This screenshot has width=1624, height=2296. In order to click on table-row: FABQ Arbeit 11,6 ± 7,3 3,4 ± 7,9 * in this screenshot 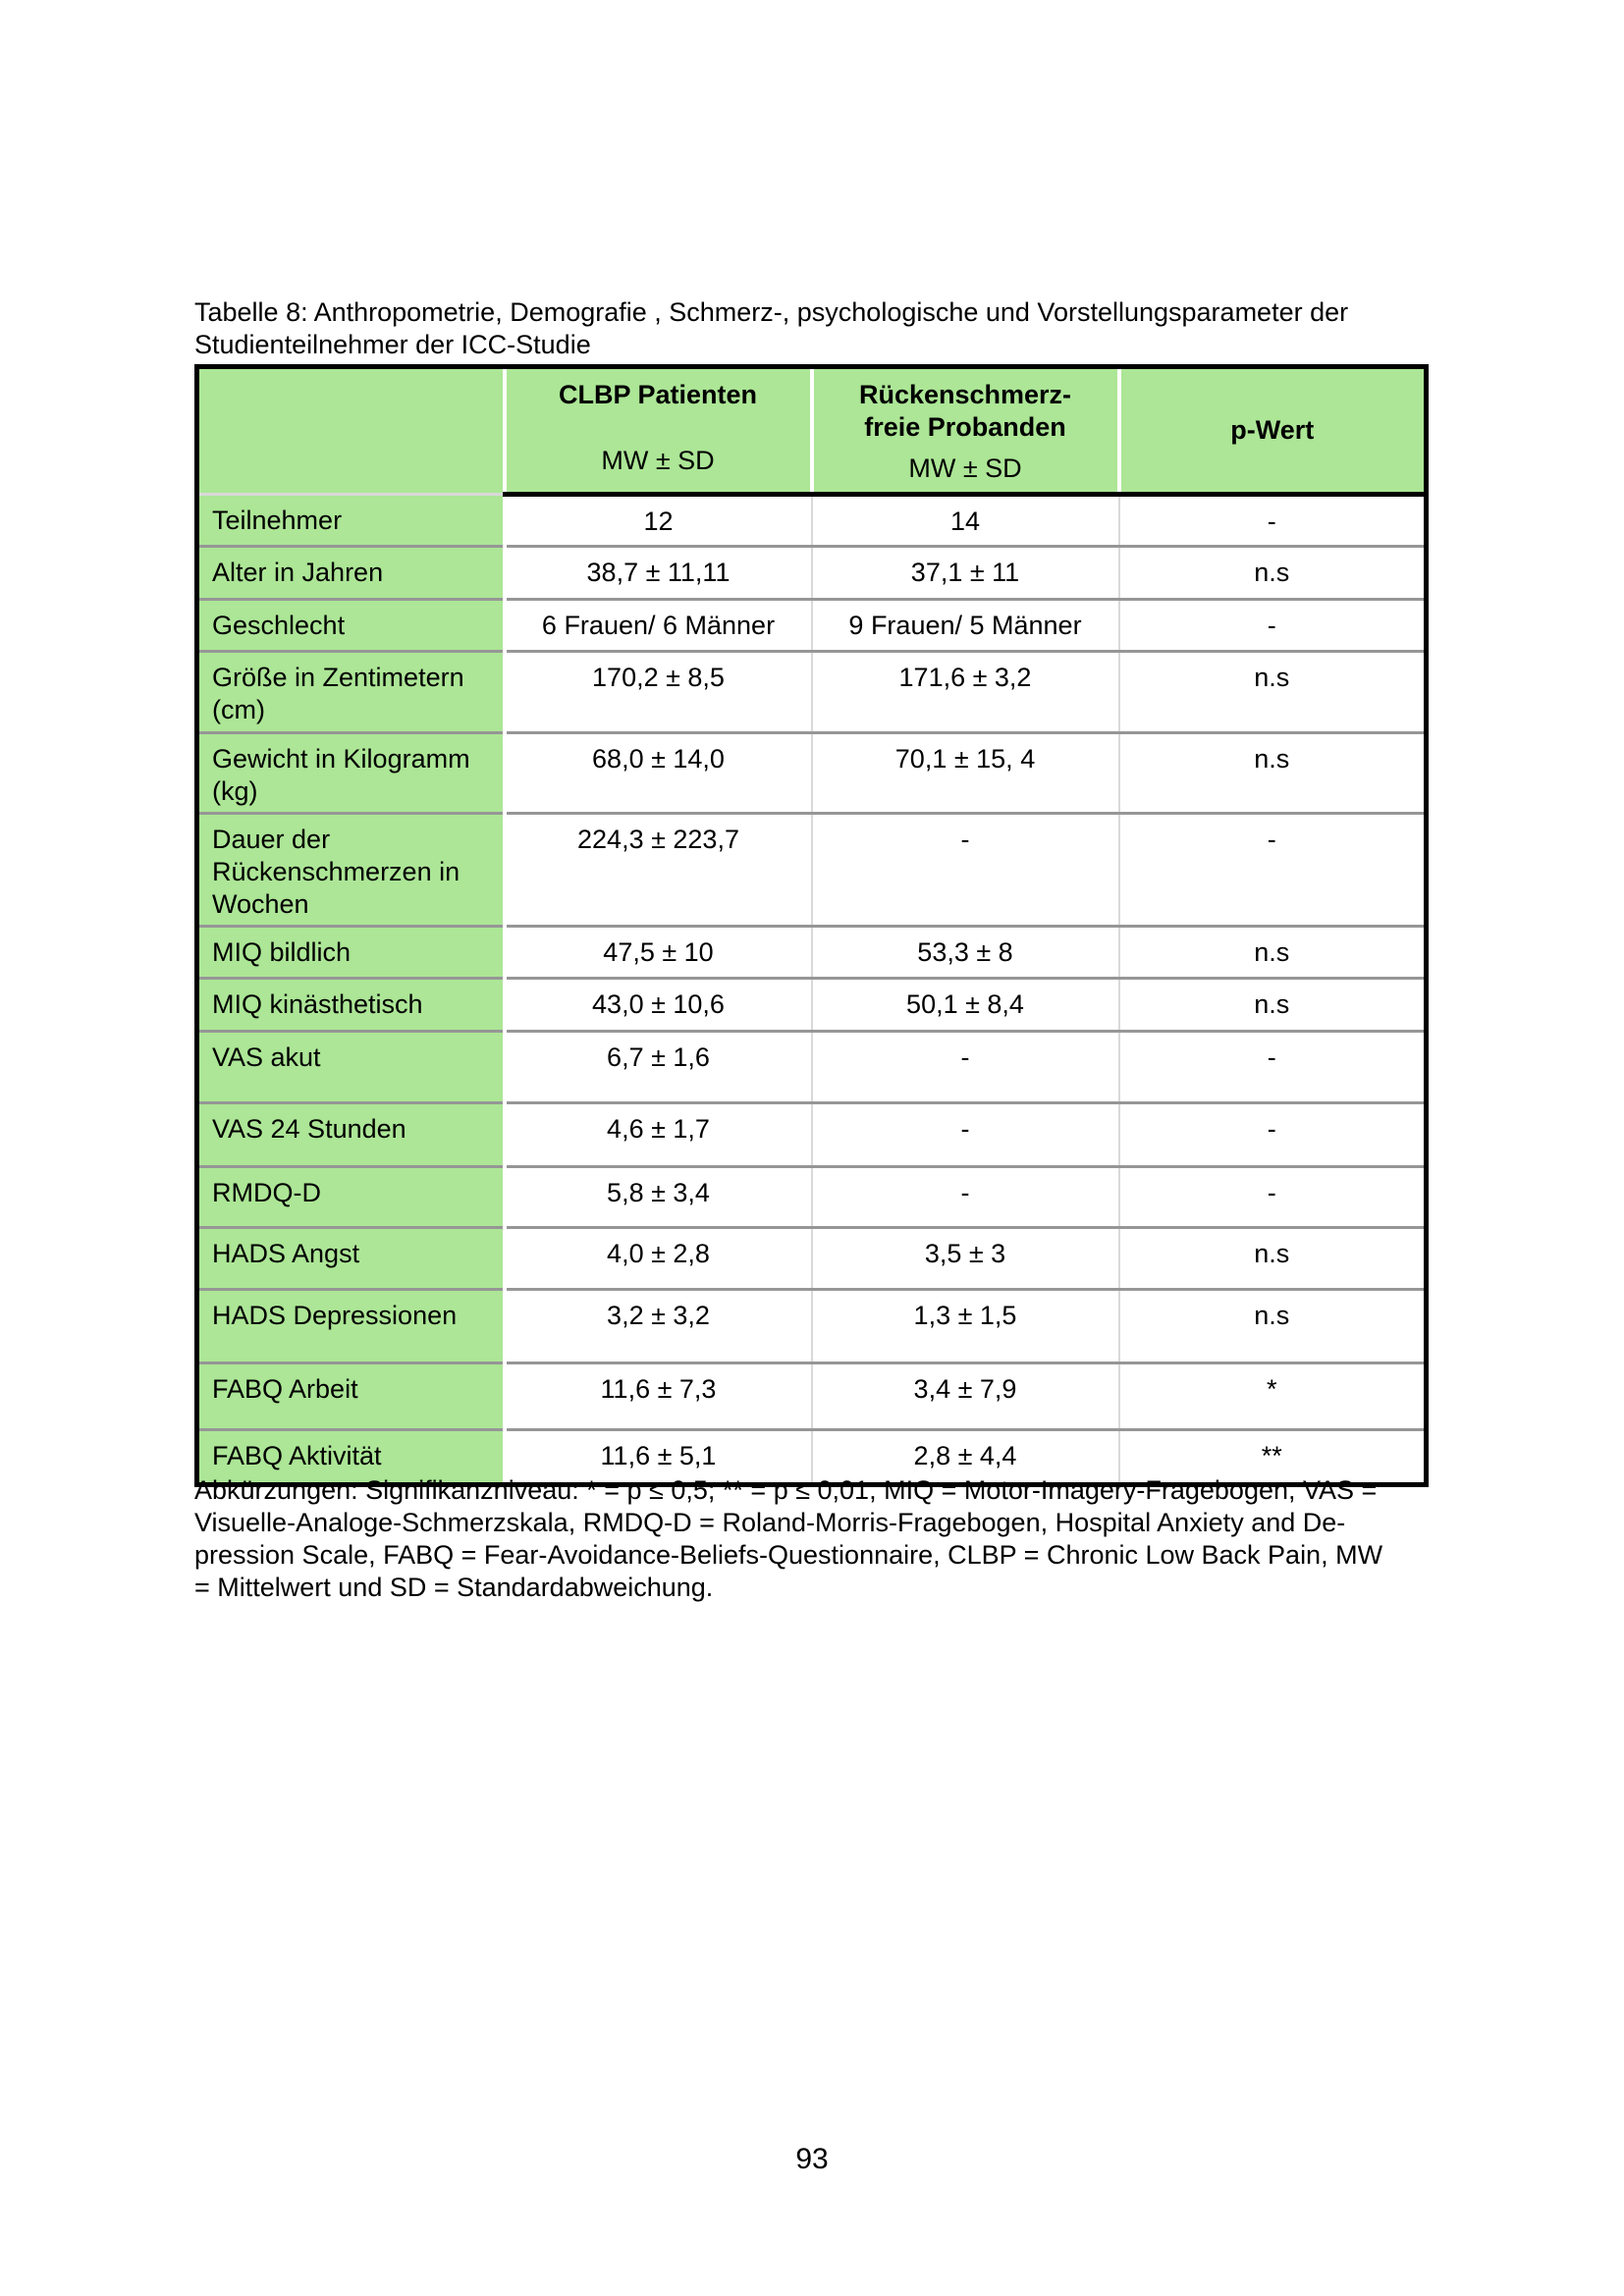, I will do `click(811, 1396)`.